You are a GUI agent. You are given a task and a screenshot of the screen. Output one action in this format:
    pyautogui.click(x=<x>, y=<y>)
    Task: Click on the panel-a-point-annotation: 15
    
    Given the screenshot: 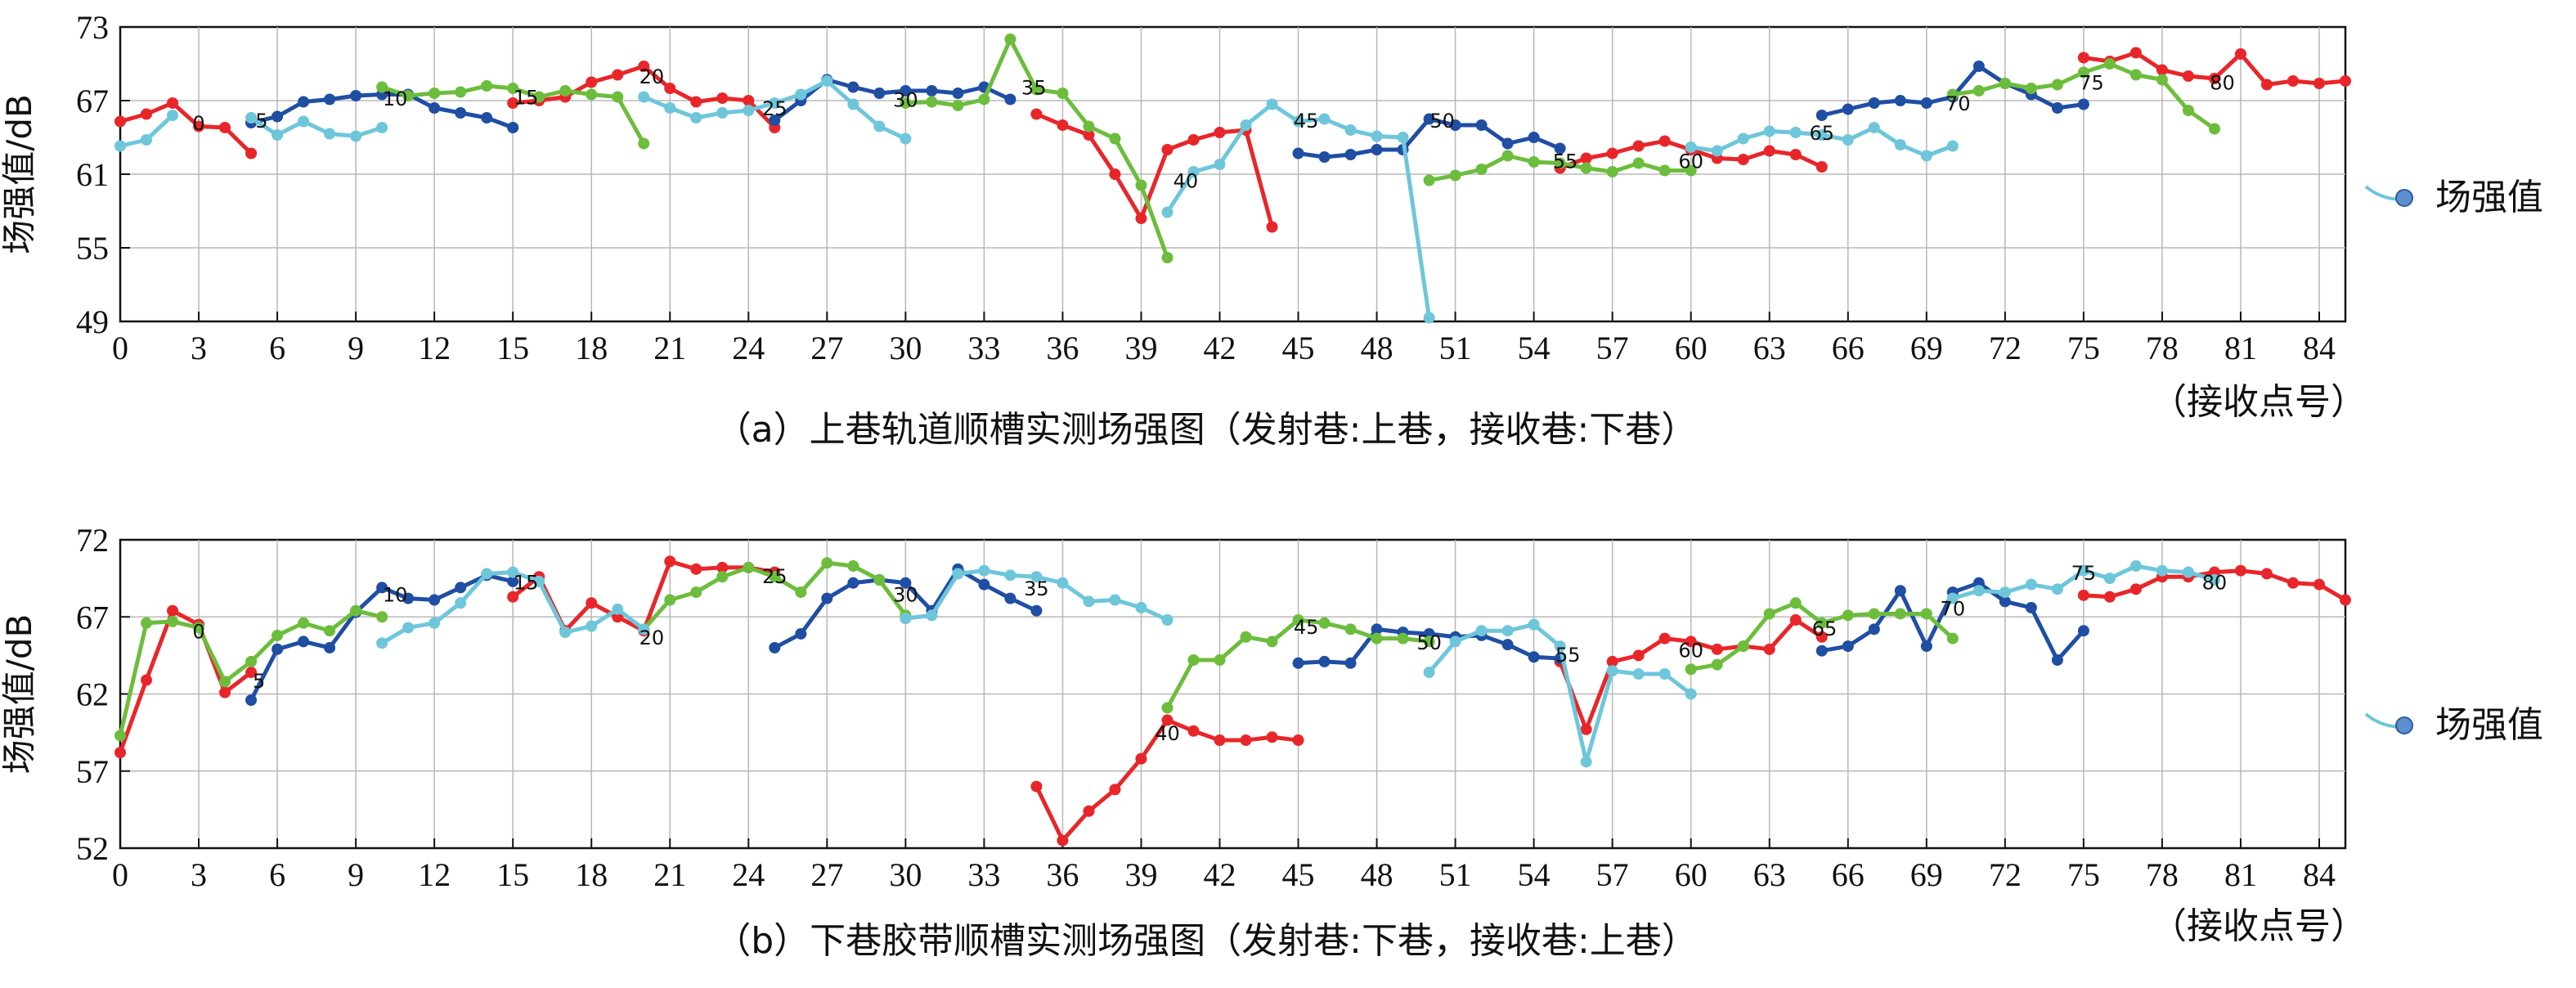 What is the action you would take?
    pyautogui.click(x=527, y=98)
    